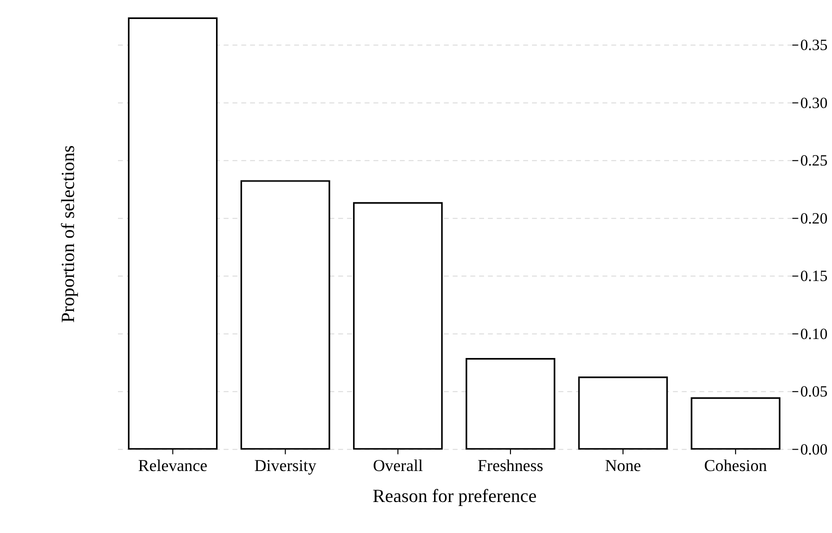 This screenshot has width=832, height=533. I want to click on y-tick-label: 0.10, so click(814, 334).